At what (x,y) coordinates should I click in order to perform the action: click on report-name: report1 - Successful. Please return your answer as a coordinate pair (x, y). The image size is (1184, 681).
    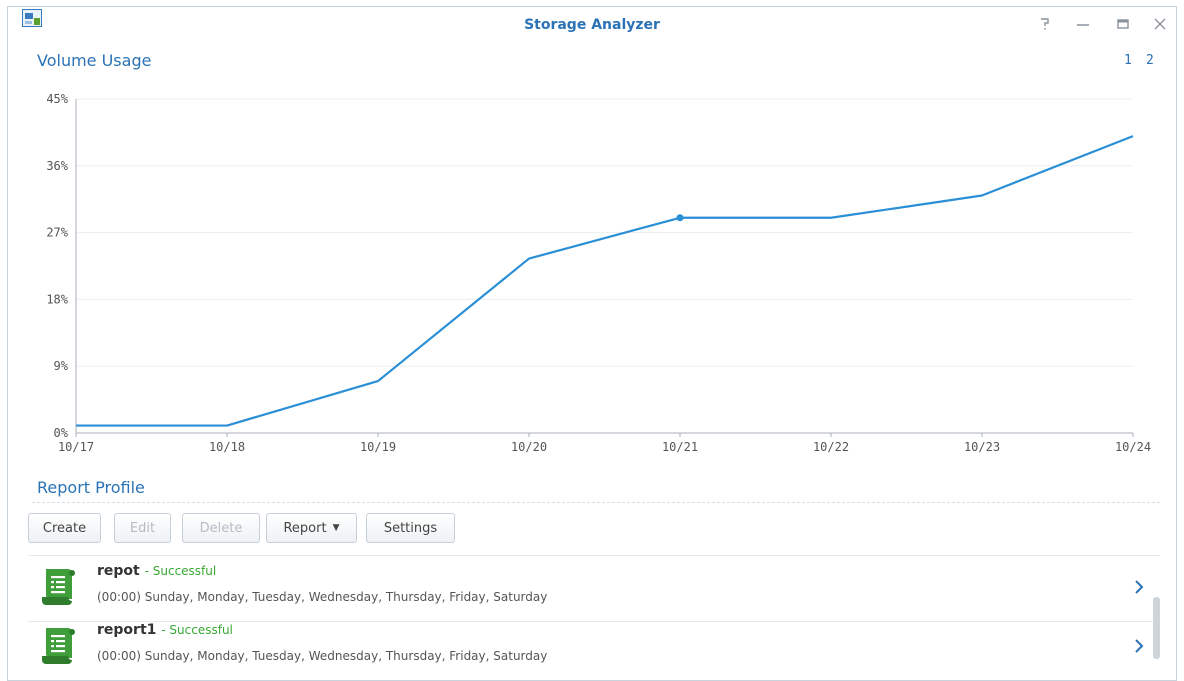
    Looking at the image, I should click on (165, 630).